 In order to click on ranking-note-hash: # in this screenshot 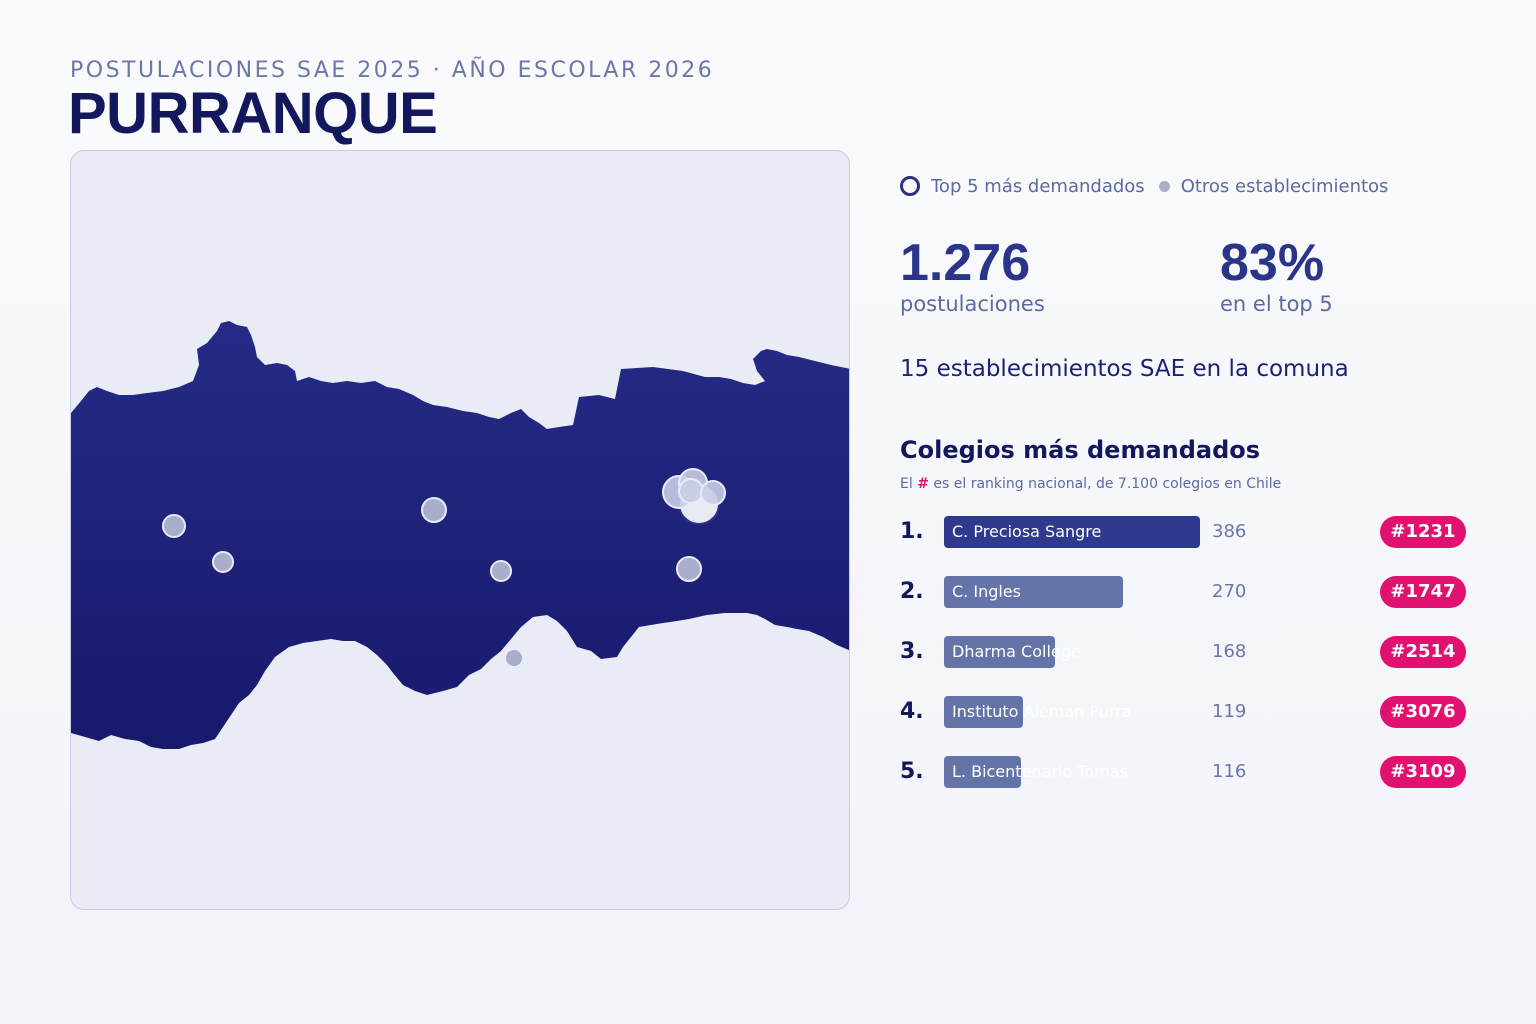, I will do `click(923, 484)`.